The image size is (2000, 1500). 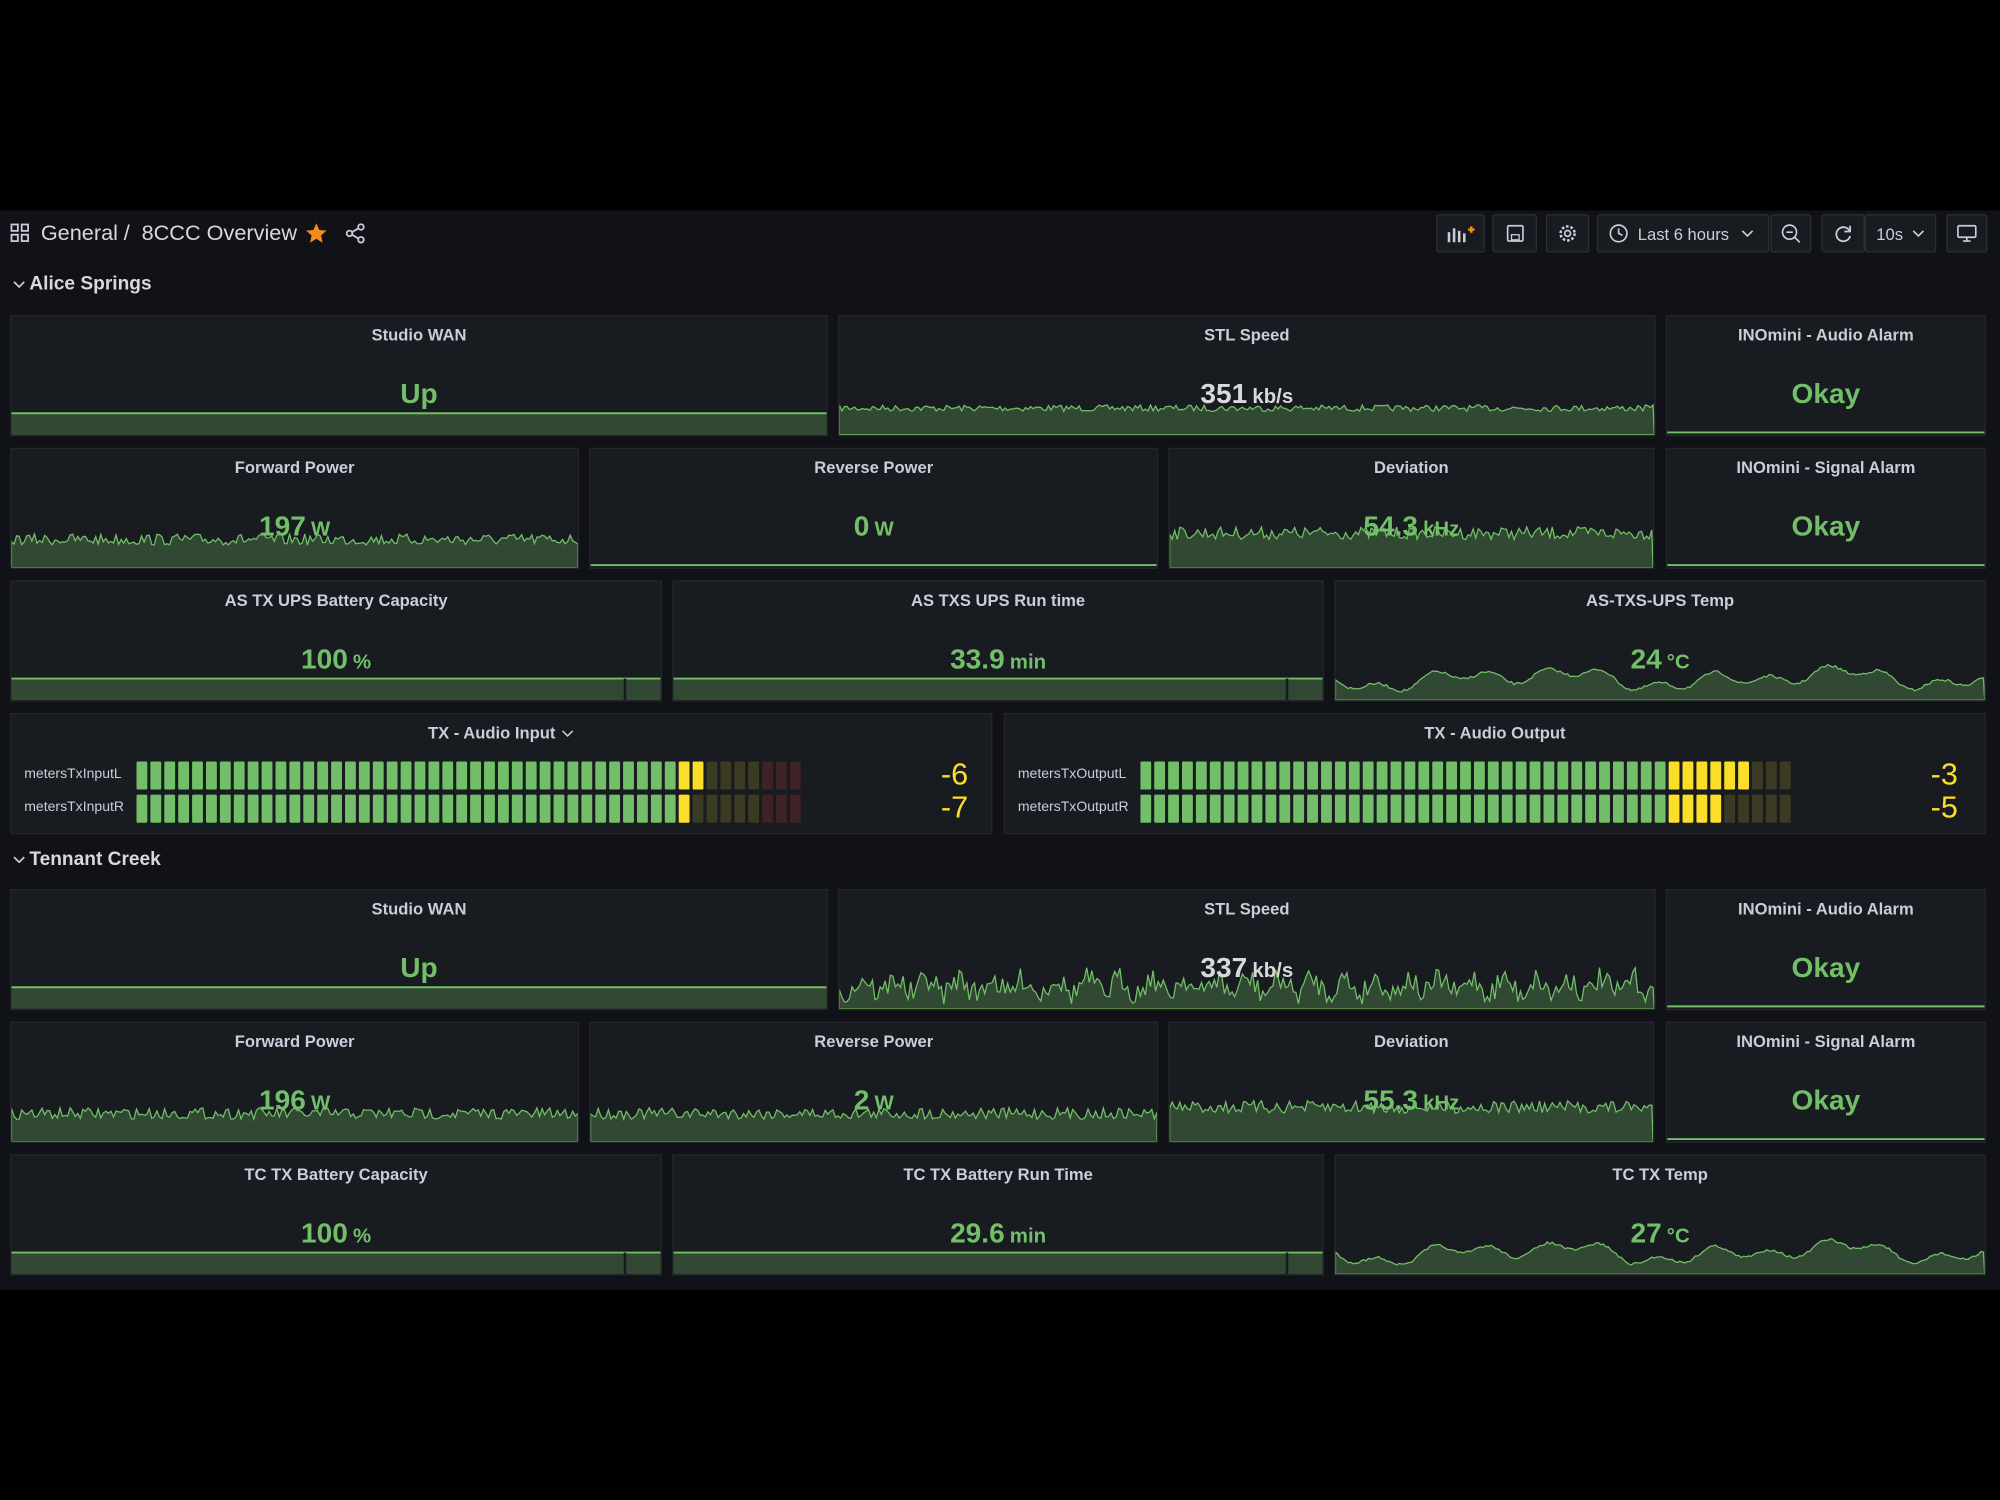 I want to click on refresh-button, so click(x=1843, y=233).